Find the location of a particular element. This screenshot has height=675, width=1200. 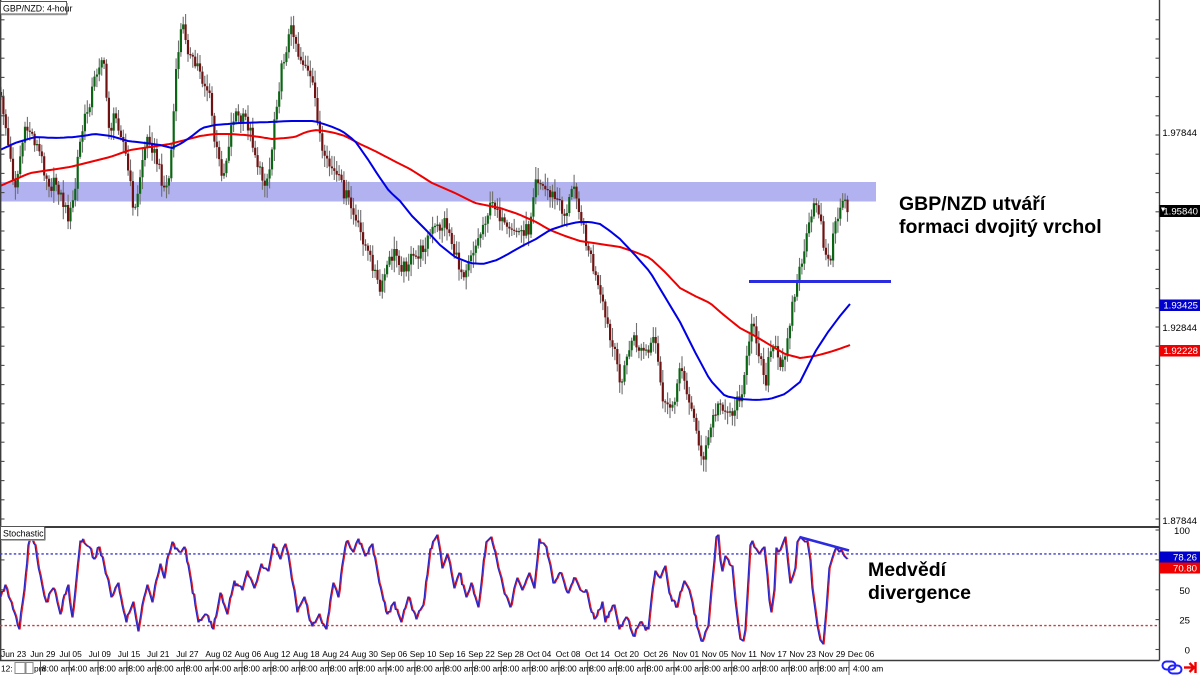

svg-text: Aug 12 is located at coordinates (277, 654).